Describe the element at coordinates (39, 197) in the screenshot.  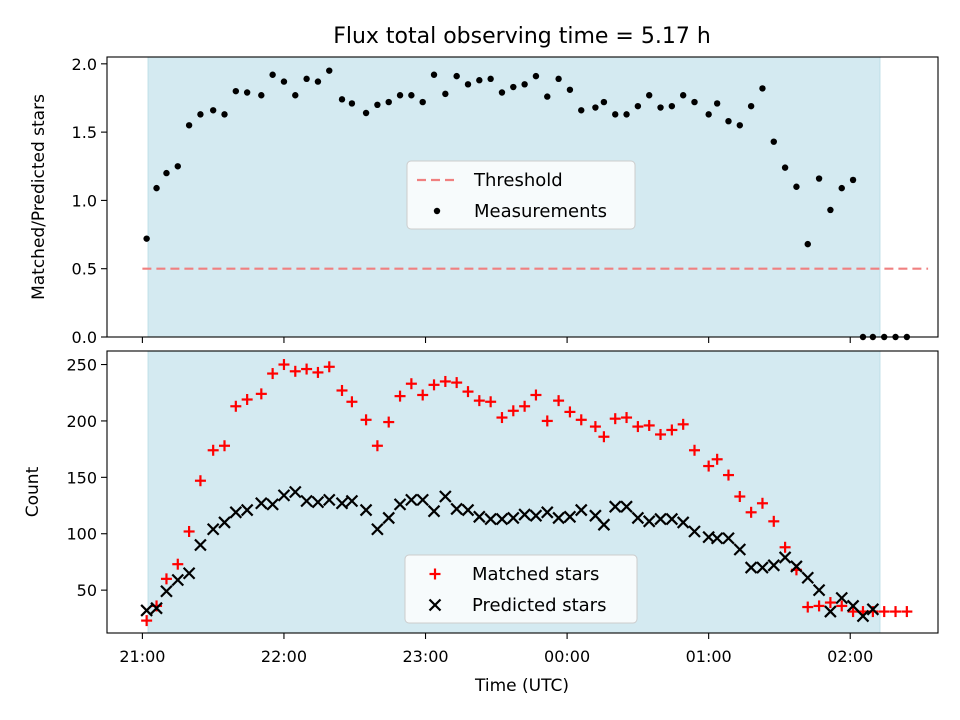
I see `y-axis-label: Matched/Predicted stars` at that location.